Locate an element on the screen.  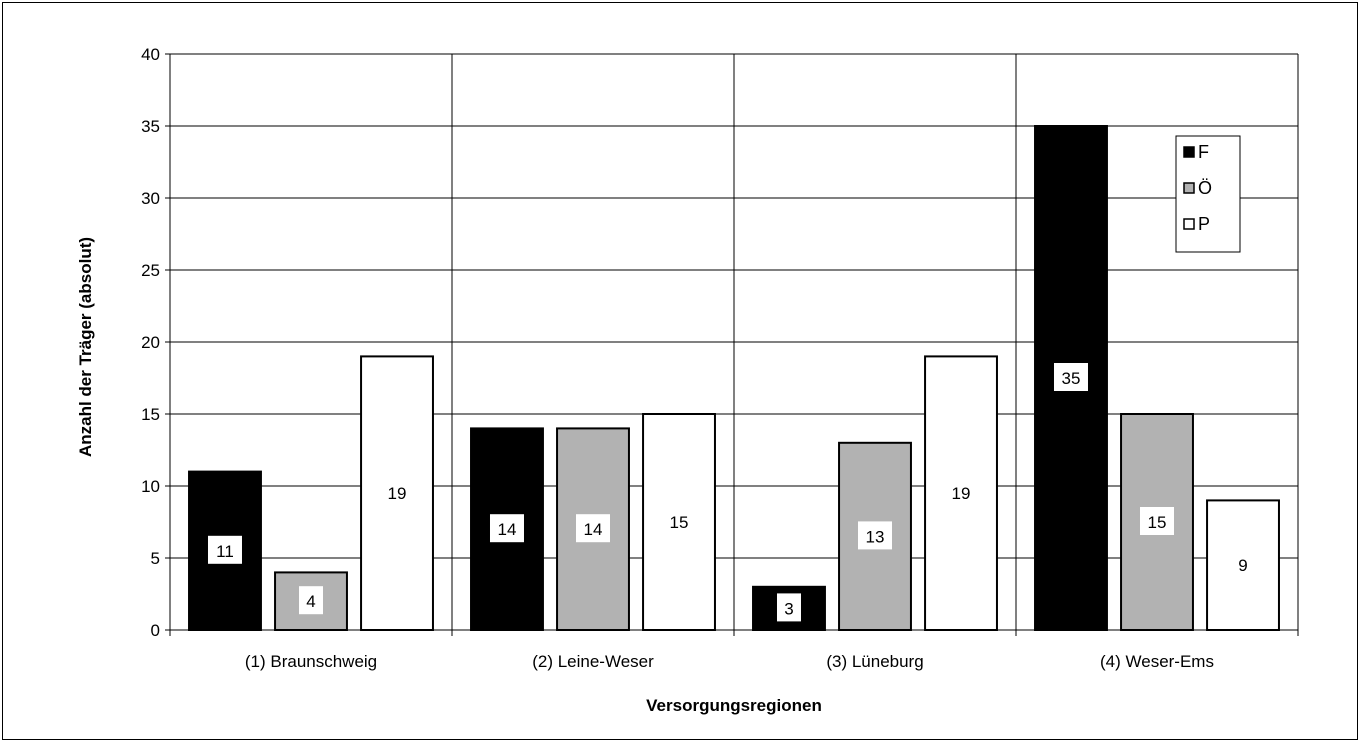
y-tick-label: 25 is located at coordinates (150, 270).